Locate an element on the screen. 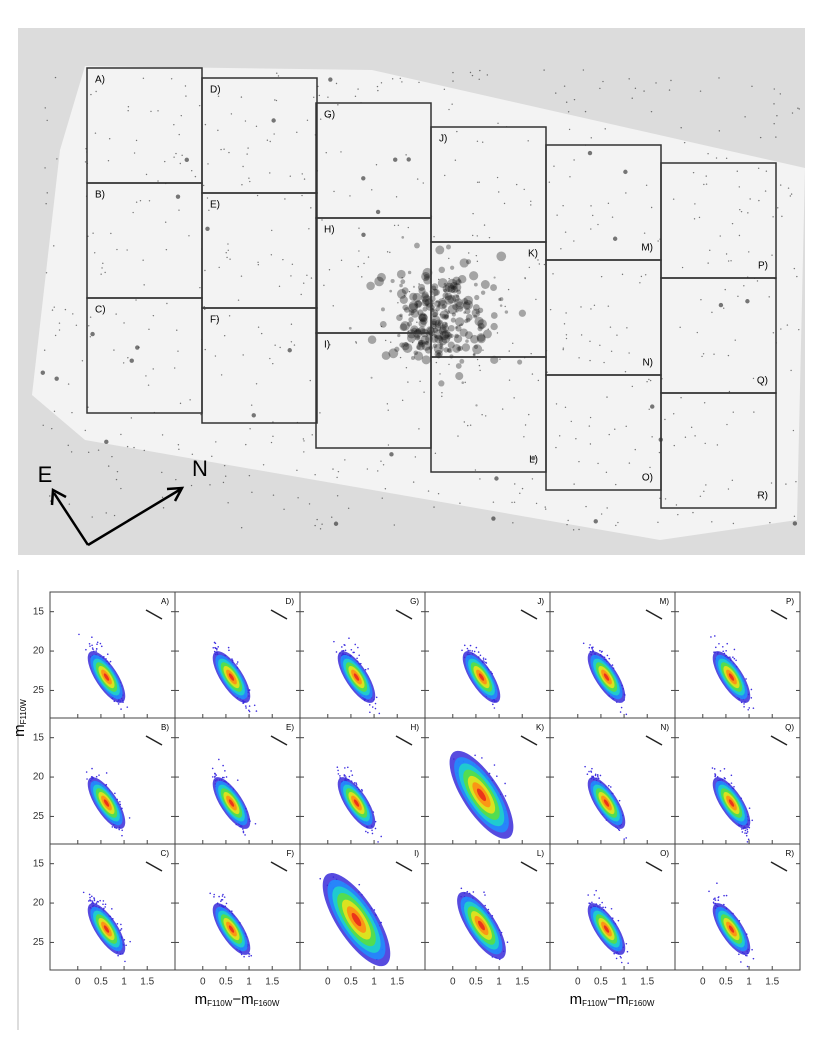  field-label: N) is located at coordinates (647, 363).